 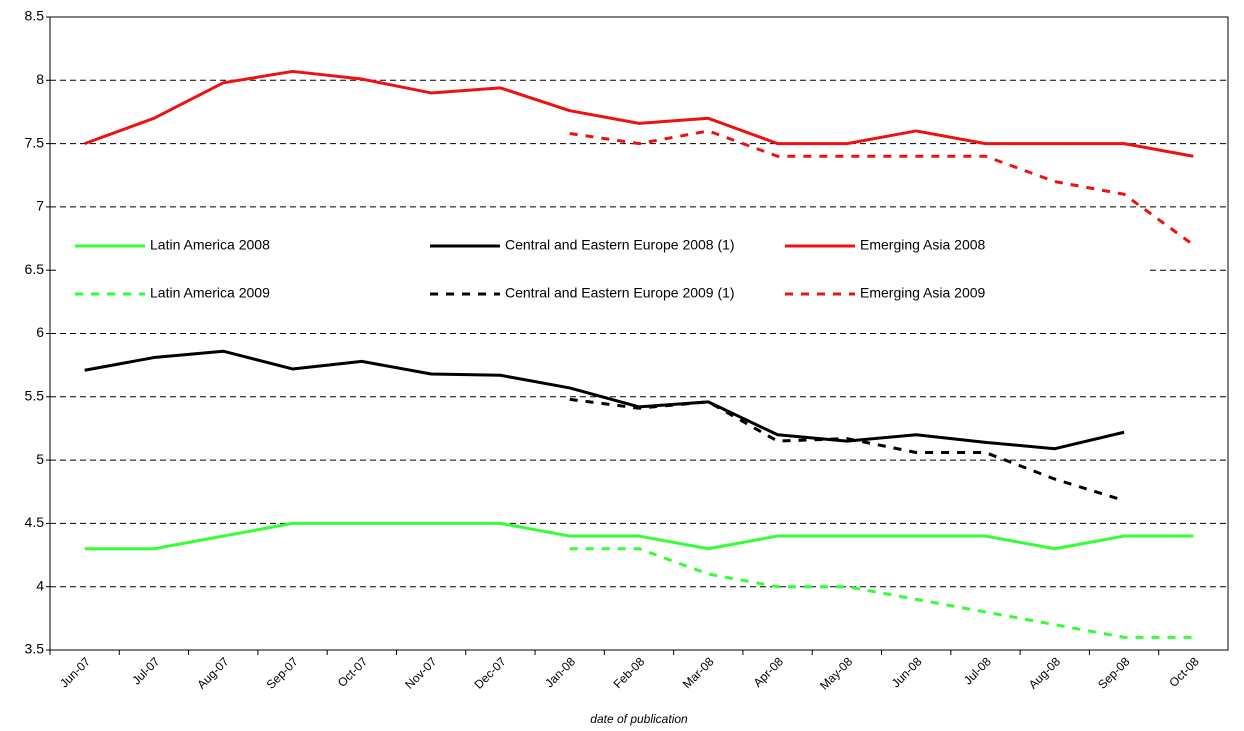 What do you see at coordinates (836, 673) in the screenshot?
I see `x-tick-label: May-08` at bounding box center [836, 673].